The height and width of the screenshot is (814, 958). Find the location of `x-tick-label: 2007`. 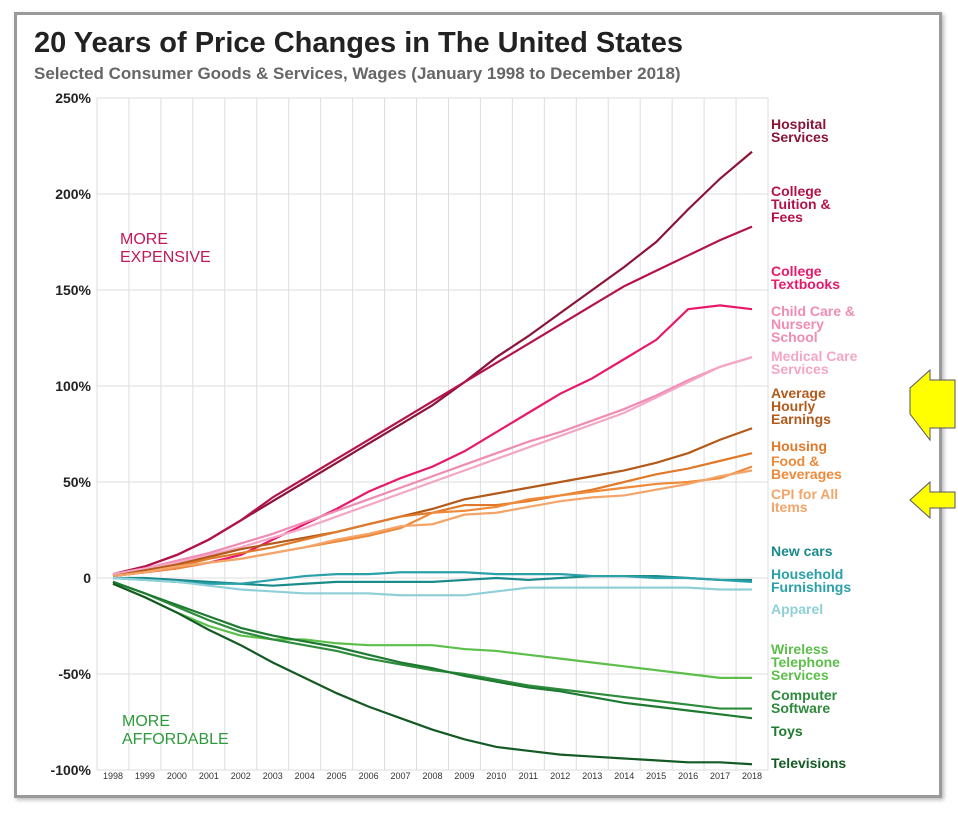

x-tick-label: 2007 is located at coordinates (401, 776).